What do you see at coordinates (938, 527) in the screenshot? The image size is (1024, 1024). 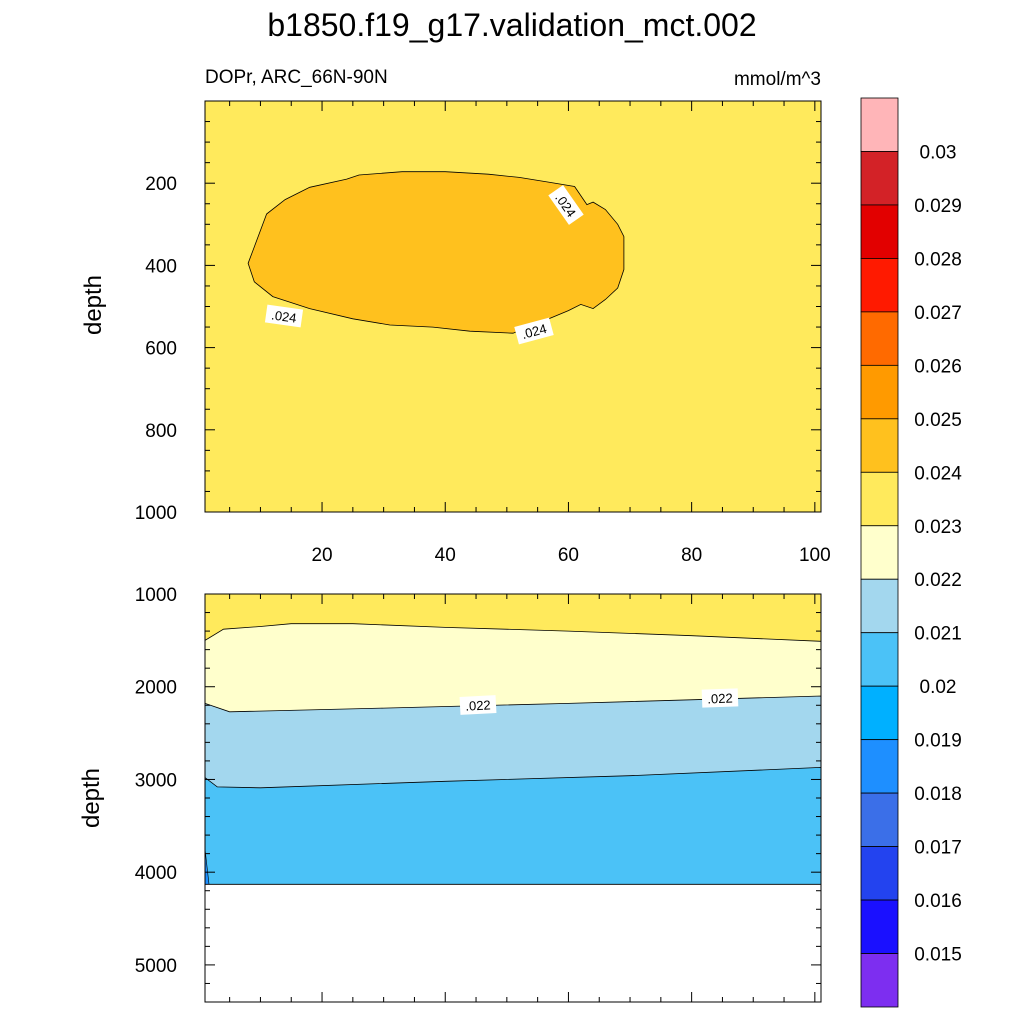 I see `colorbar-label-7: 0.023` at bounding box center [938, 527].